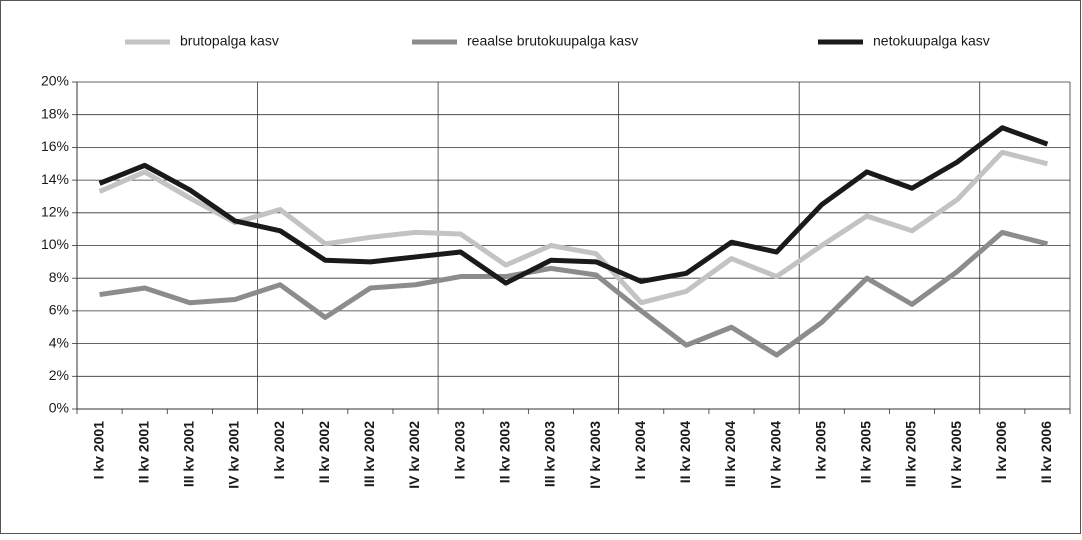 Image resolution: width=1082 pixels, height=540 pixels. I want to click on x-tick-label: II kv 2001, so click(143, 452).